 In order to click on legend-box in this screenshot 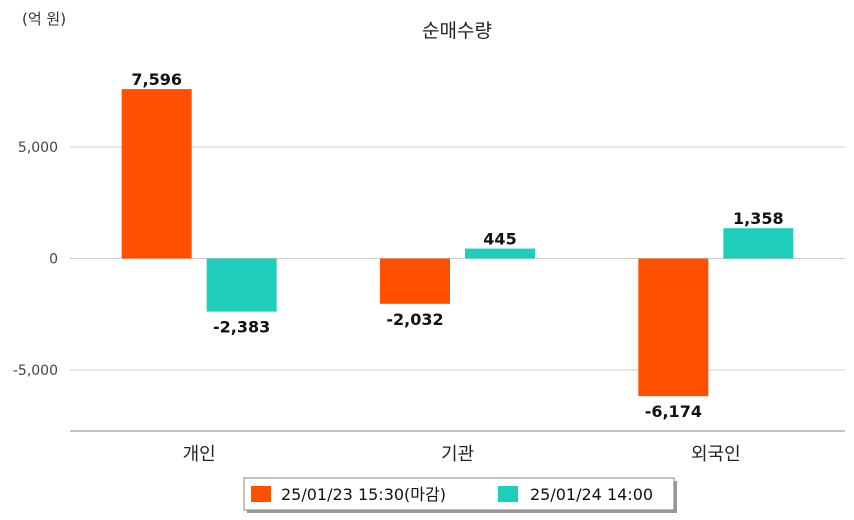, I will do `click(459, 494)`.